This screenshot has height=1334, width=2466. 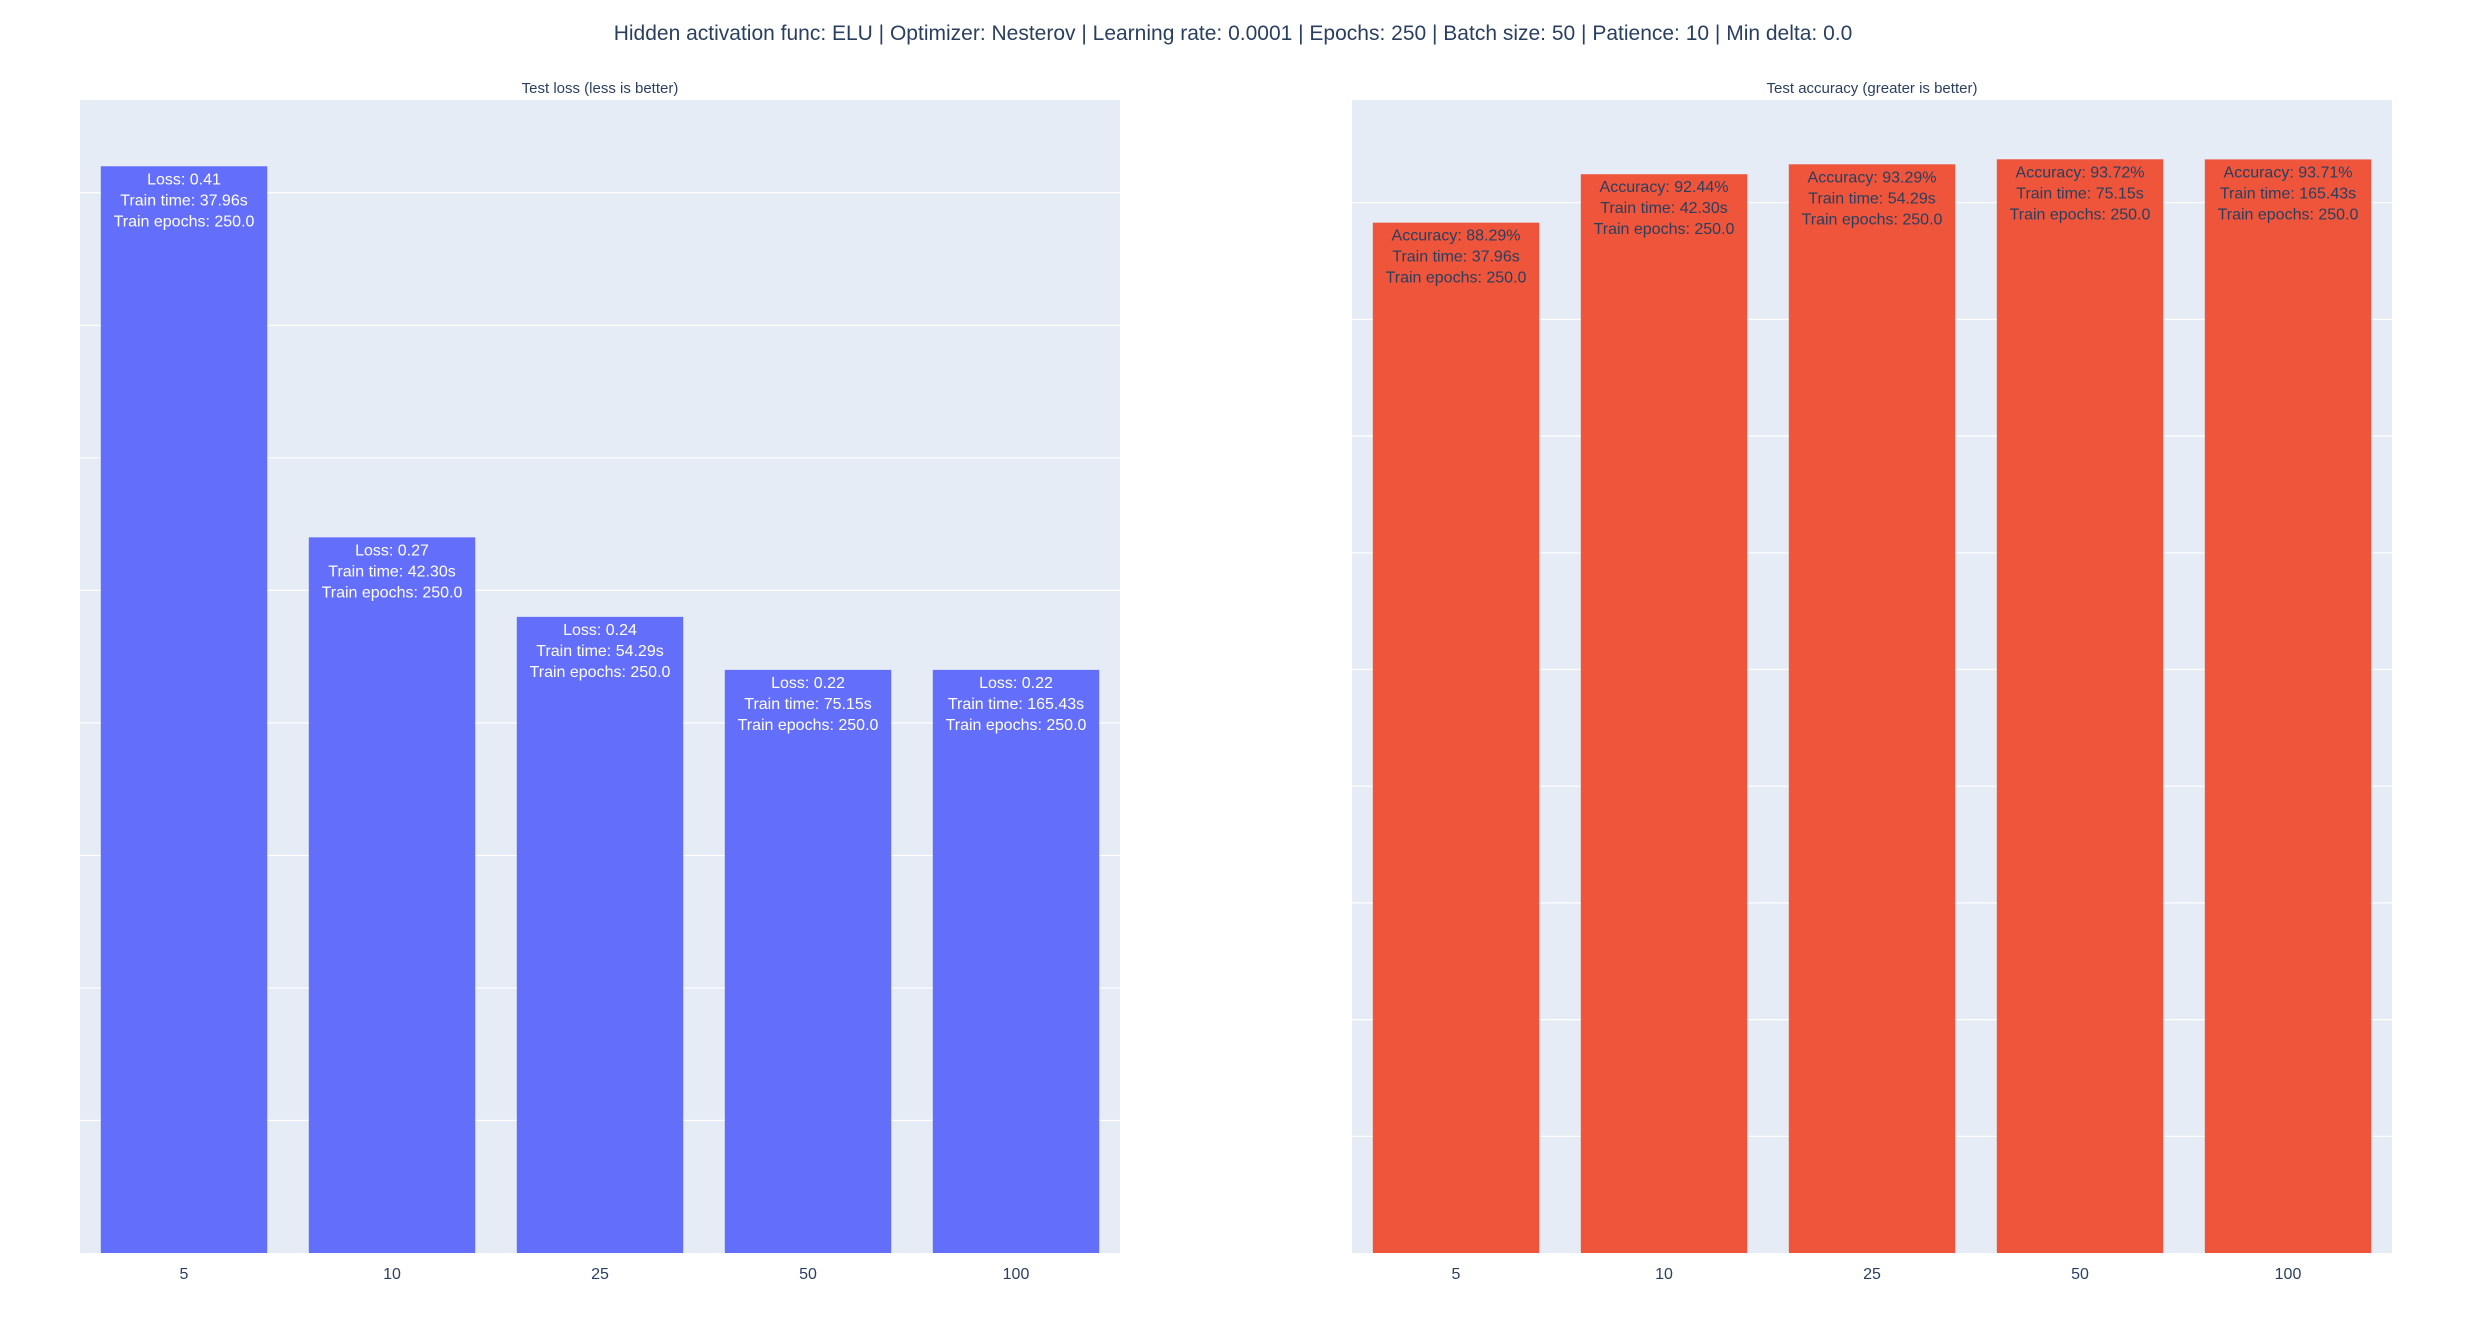 I want to click on loss-bar-label: Loss: 0.24, so click(x=600, y=630).